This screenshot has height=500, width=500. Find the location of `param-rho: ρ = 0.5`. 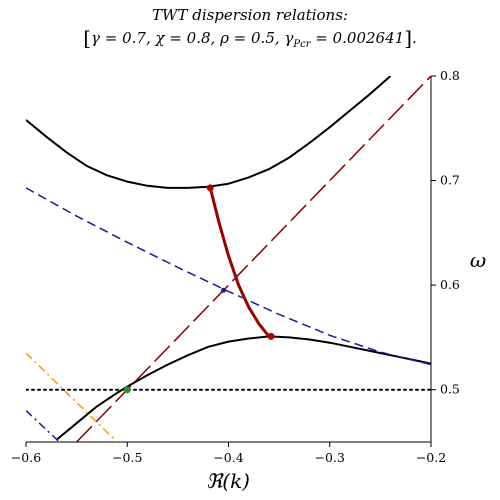

param-rho: ρ = 0.5 is located at coordinates (247, 38).